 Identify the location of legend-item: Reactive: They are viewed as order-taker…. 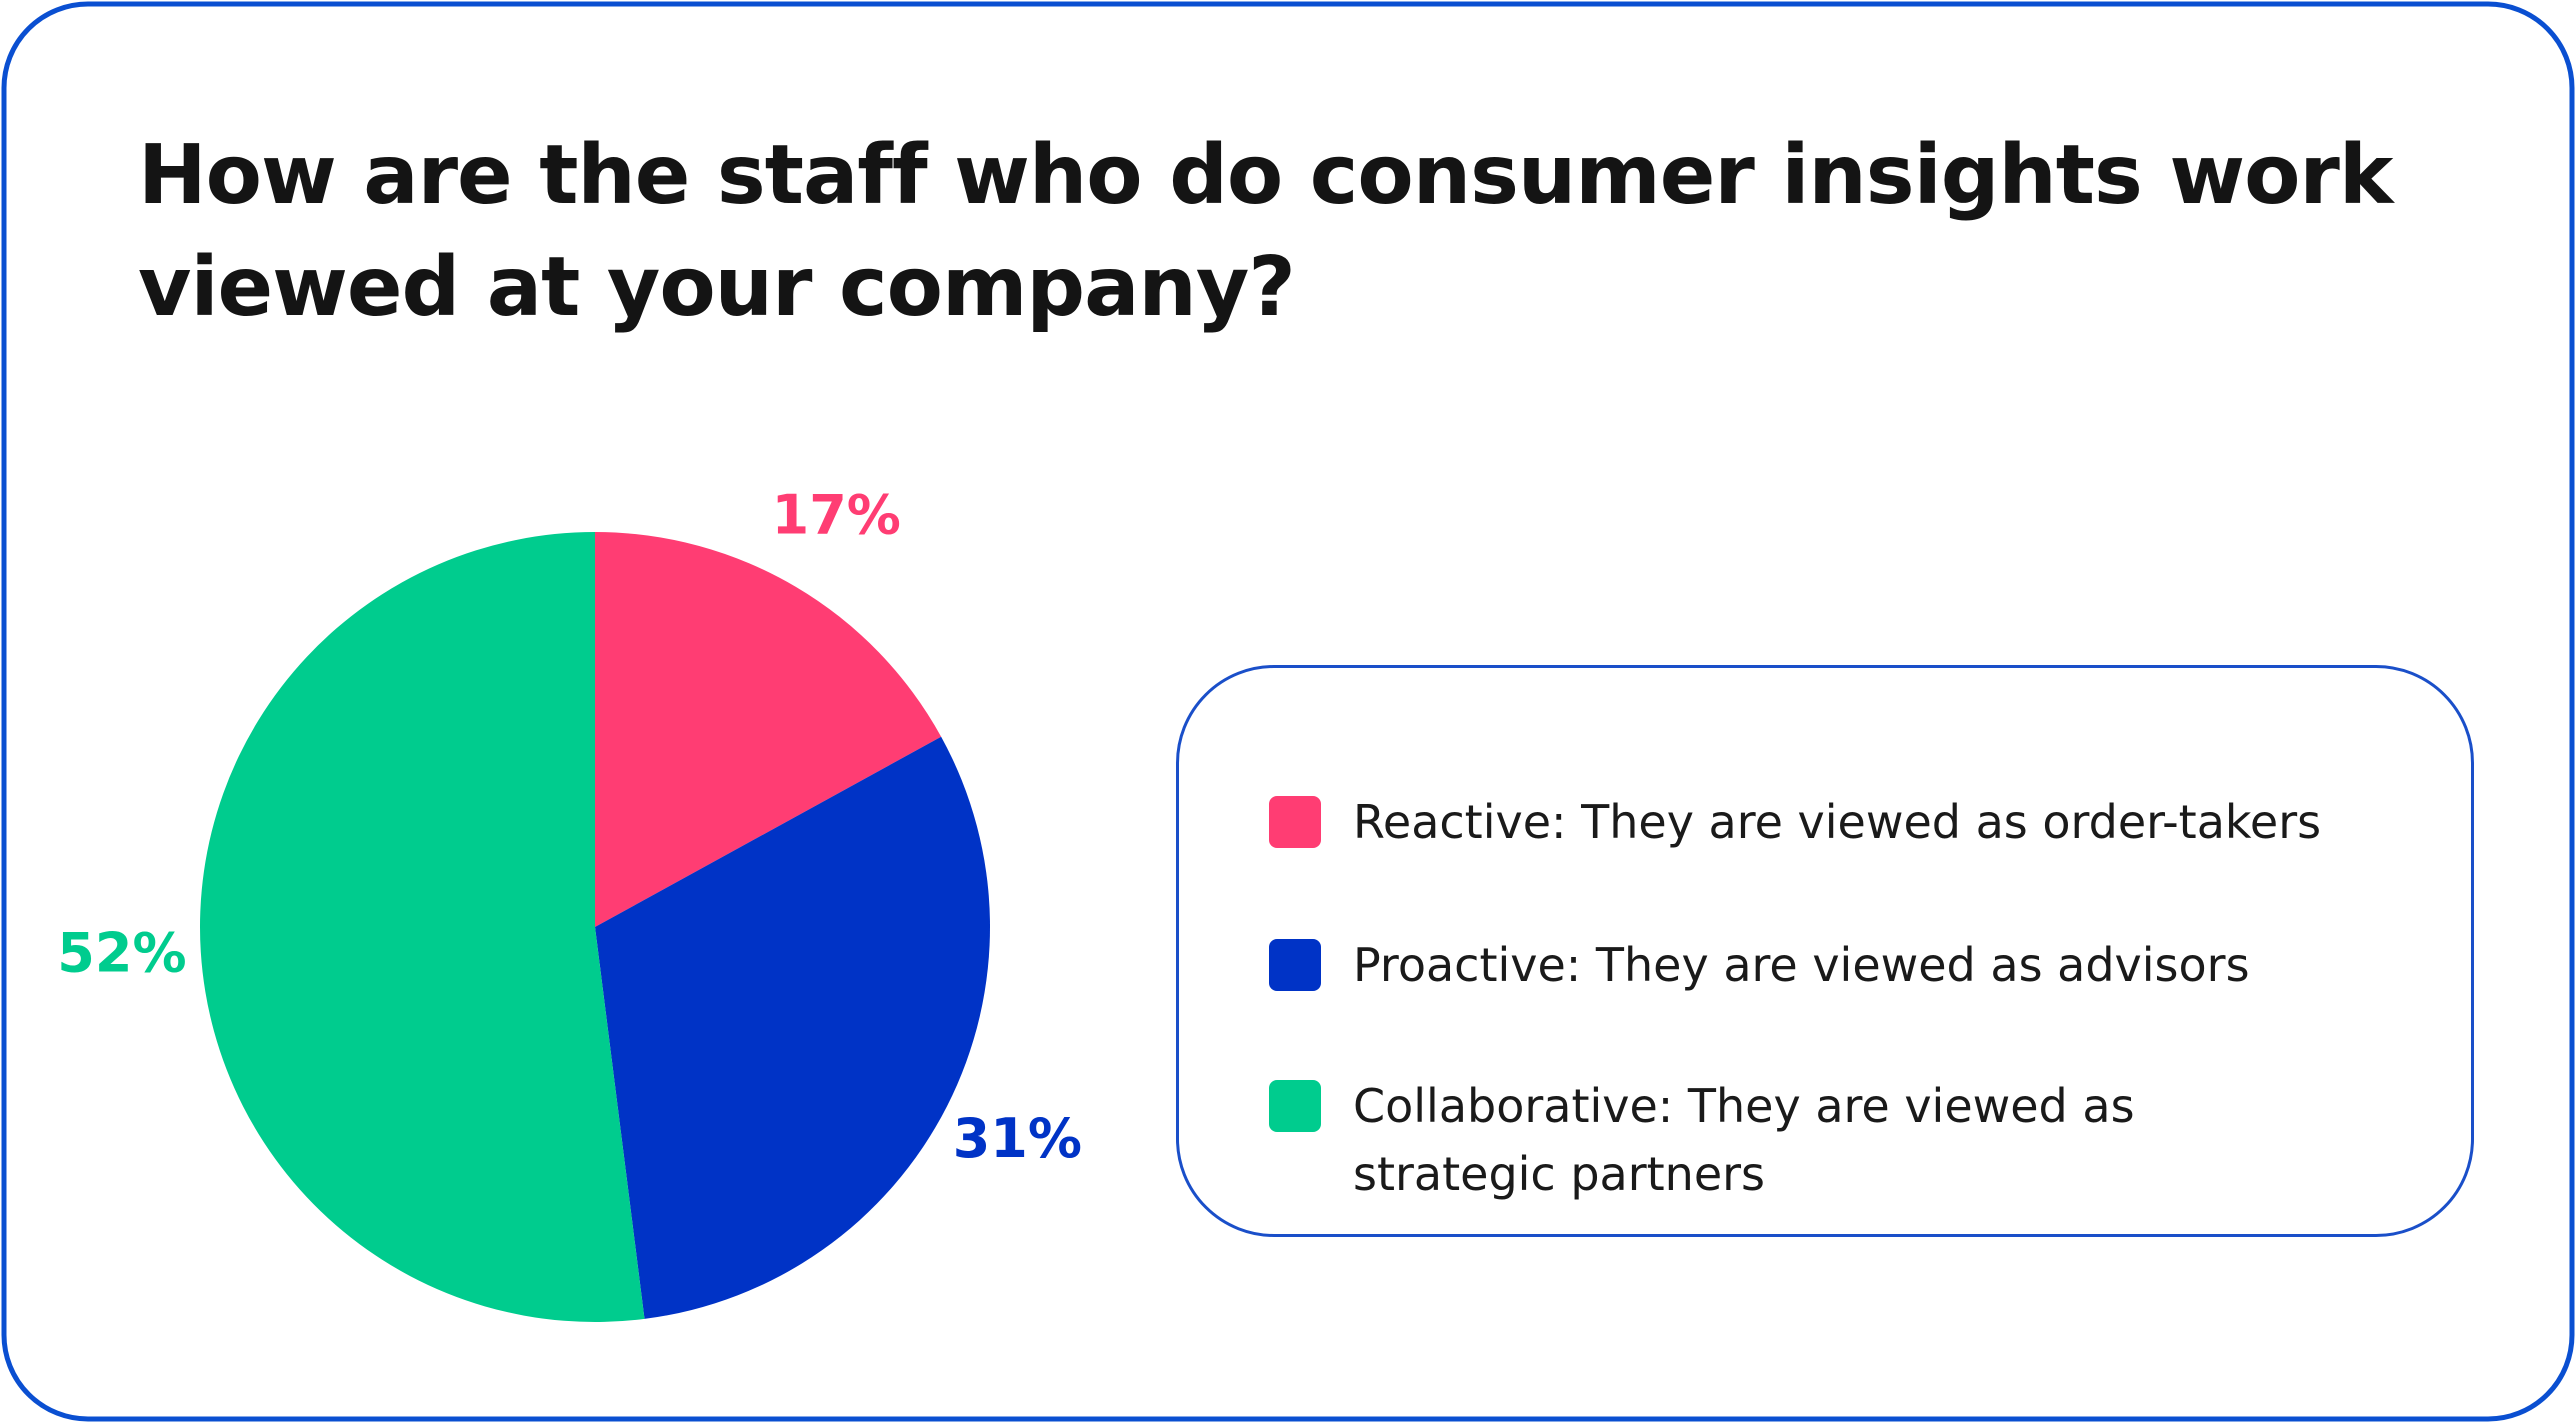
(1795, 824).